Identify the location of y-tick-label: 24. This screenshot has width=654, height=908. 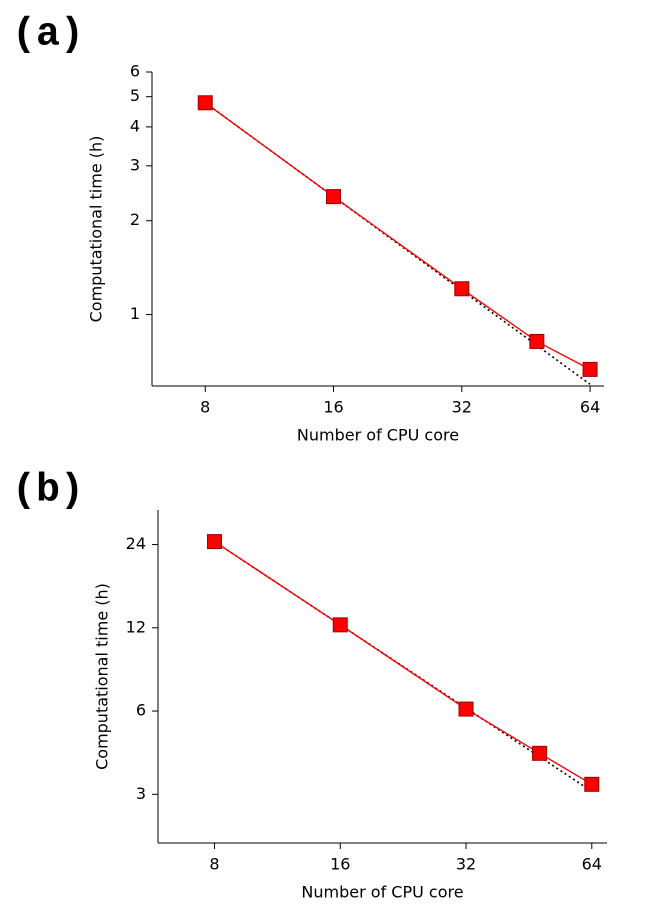
(136, 543).